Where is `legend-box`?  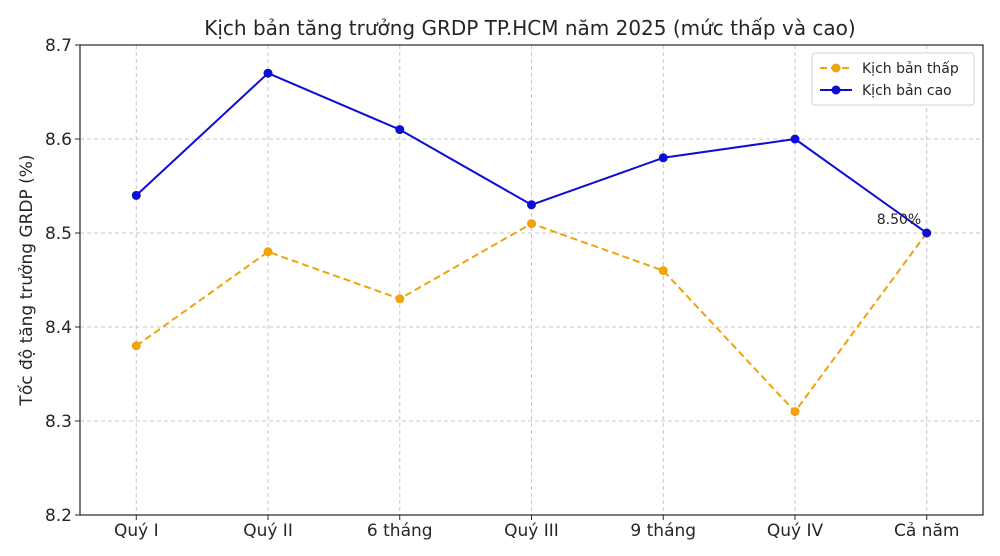
legend-box is located at coordinates (893, 79).